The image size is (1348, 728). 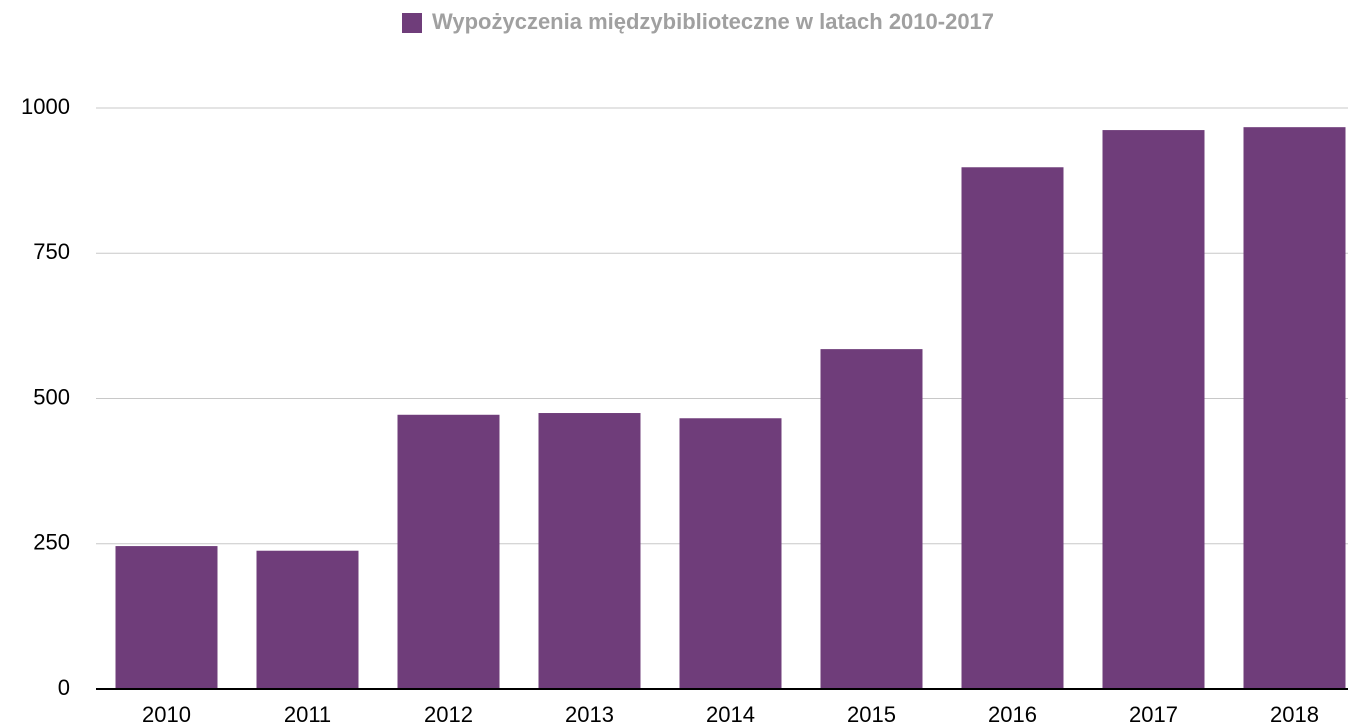 What do you see at coordinates (45, 106) in the screenshot?
I see `y-tick-label: 1000` at bounding box center [45, 106].